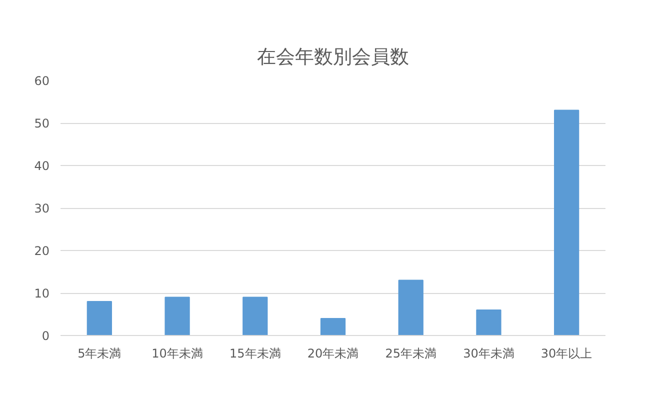  I want to click on x-tick-label: 20年未満, so click(333, 353).